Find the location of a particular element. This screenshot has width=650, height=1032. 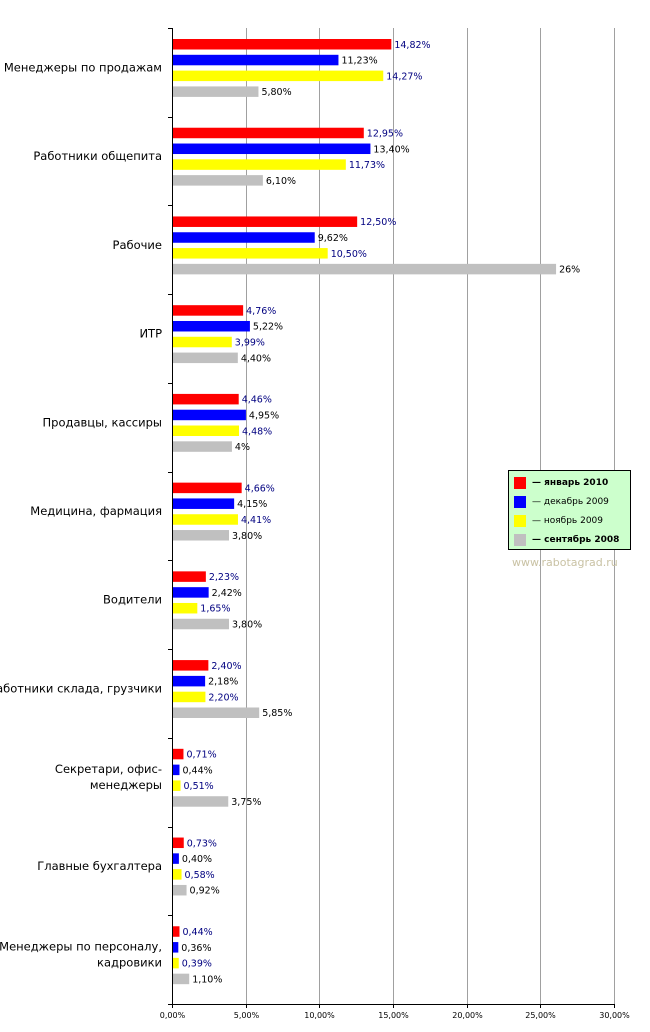

legend-swatch-red is located at coordinates (520, 482).